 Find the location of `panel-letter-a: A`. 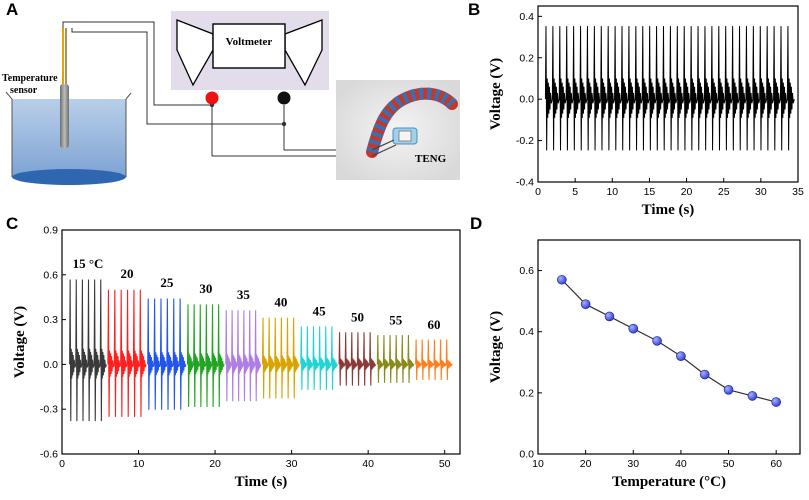

panel-letter-a: A is located at coordinates (12, 9).